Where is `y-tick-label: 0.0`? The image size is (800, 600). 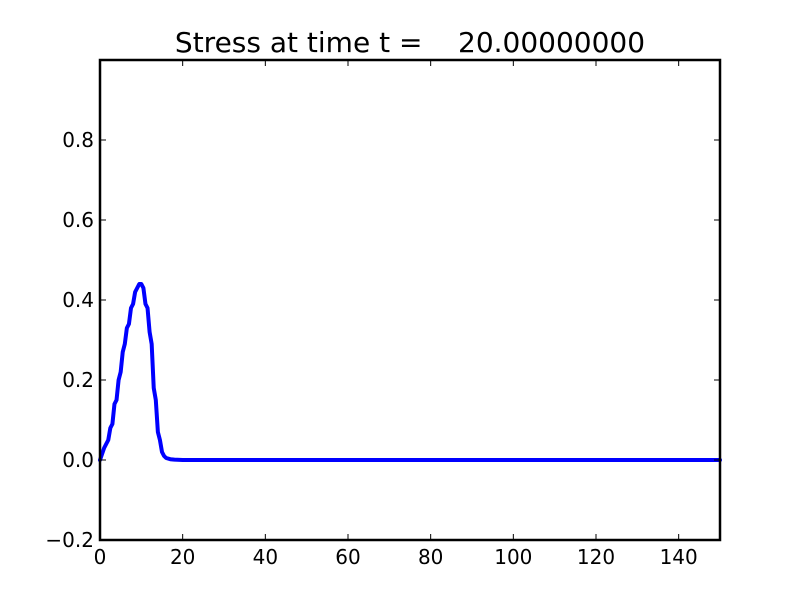 y-tick-label: 0.0 is located at coordinates (78, 460).